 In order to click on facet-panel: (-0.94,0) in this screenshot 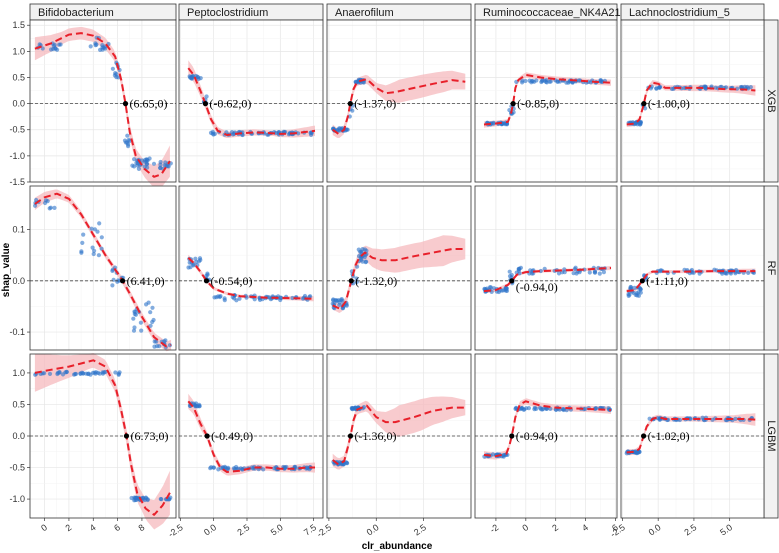, I will do `click(546, 436)`.